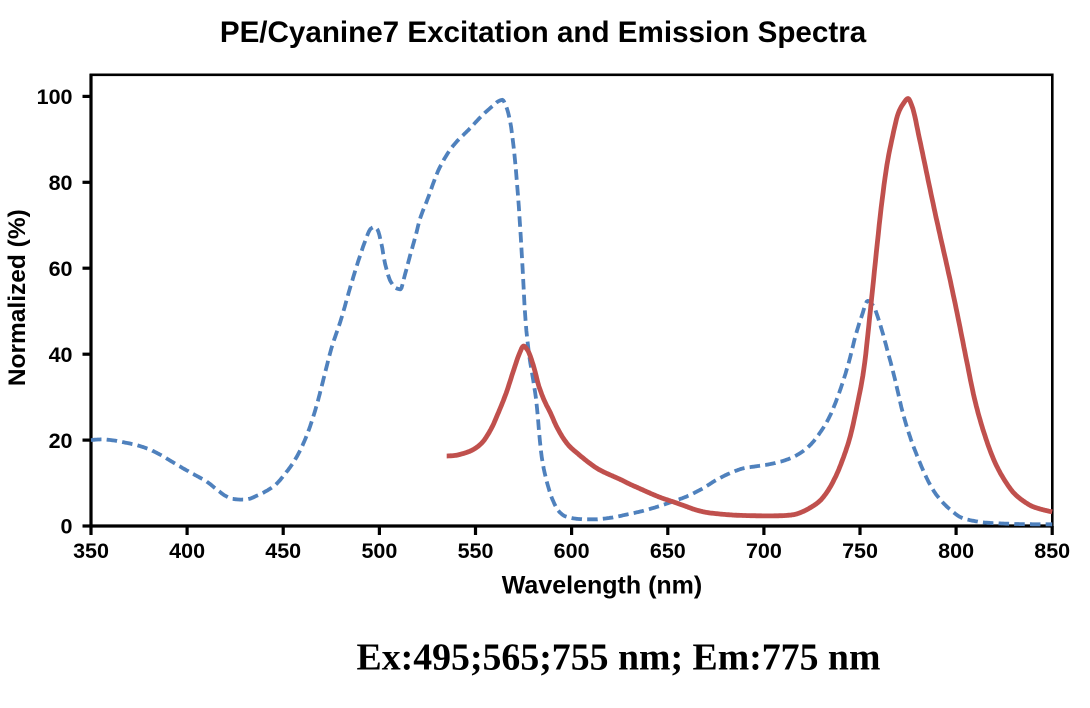 This screenshot has width=1090, height=708. I want to click on svg-text: 40, so click(61, 355).